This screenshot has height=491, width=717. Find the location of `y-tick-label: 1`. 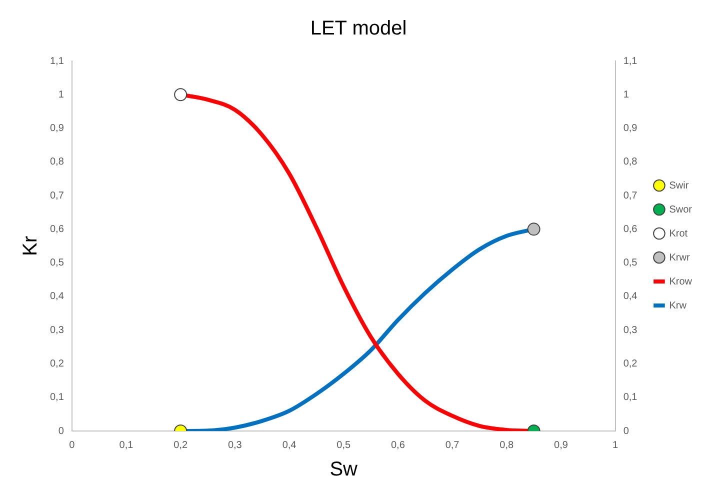

y-tick-label: 1 is located at coordinates (61, 94).